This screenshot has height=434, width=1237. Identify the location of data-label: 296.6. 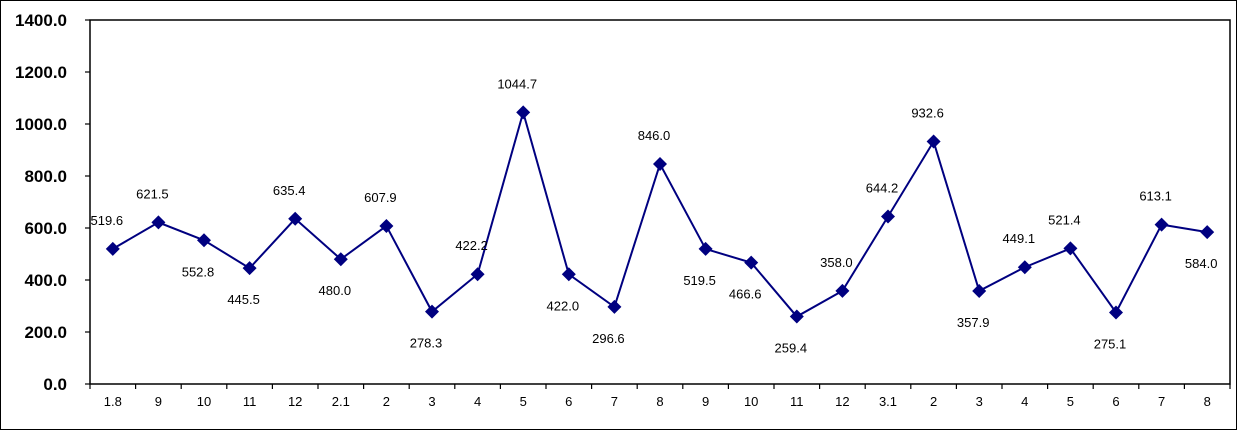
(608, 338).